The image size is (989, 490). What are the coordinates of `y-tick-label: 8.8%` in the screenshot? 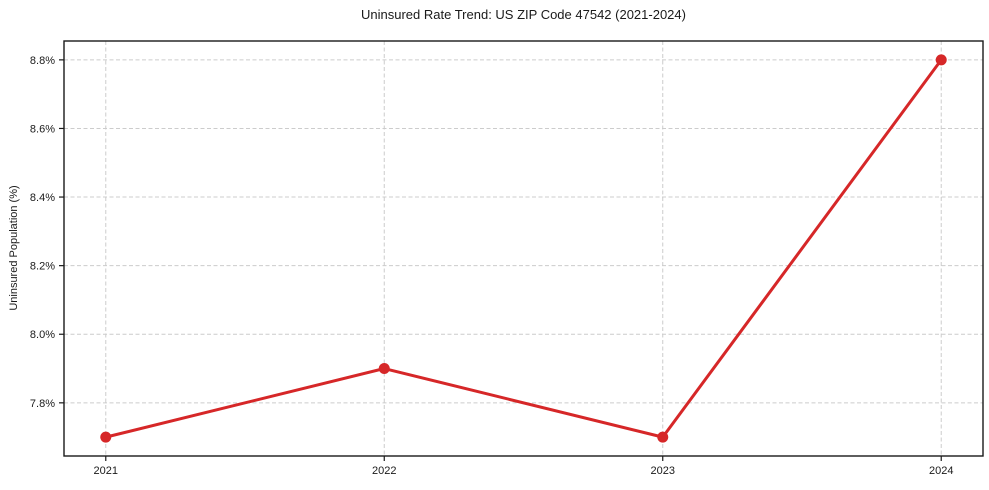 It's located at (42, 61).